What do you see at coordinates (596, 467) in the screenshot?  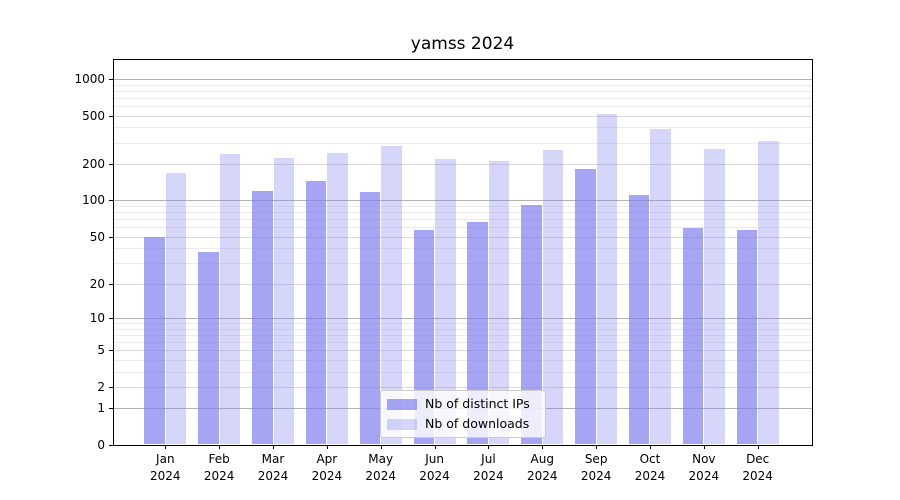 I see `x-tick-label: Sep 2024` at bounding box center [596, 467].